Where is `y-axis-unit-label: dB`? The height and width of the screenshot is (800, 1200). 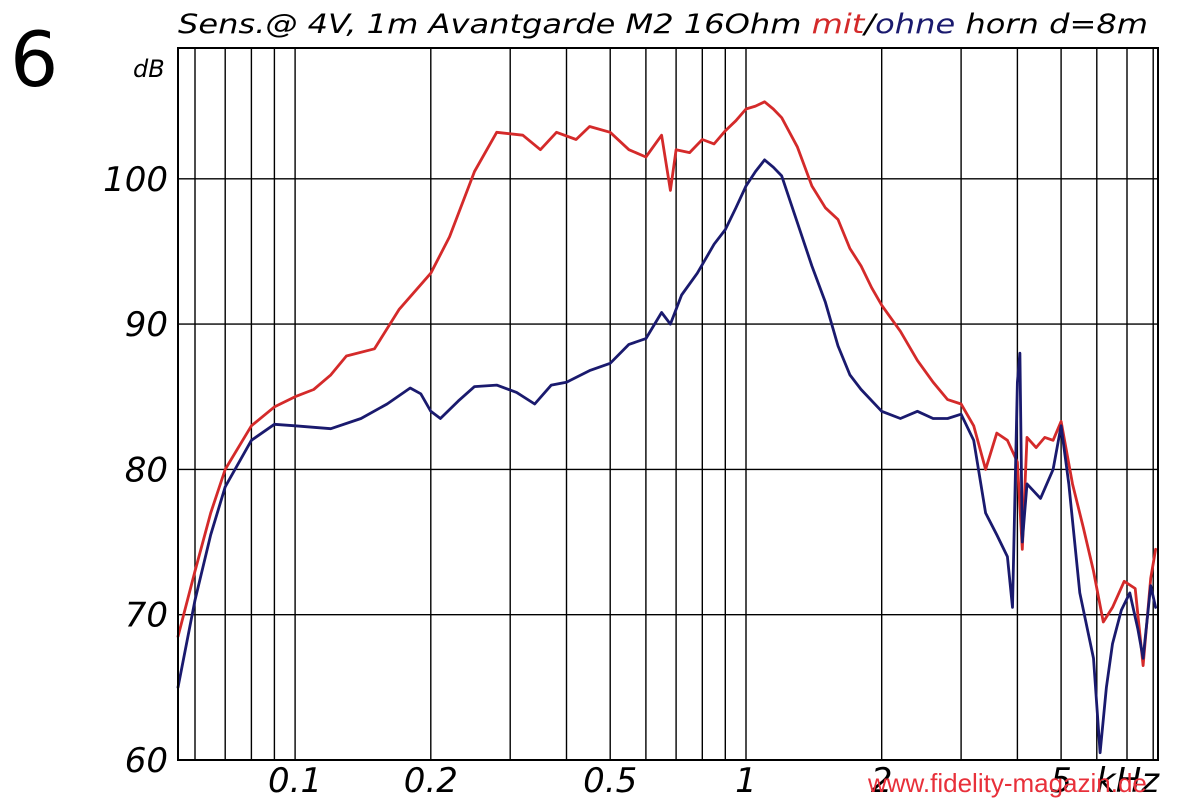
y-axis-unit-label: dB is located at coordinates (149, 69).